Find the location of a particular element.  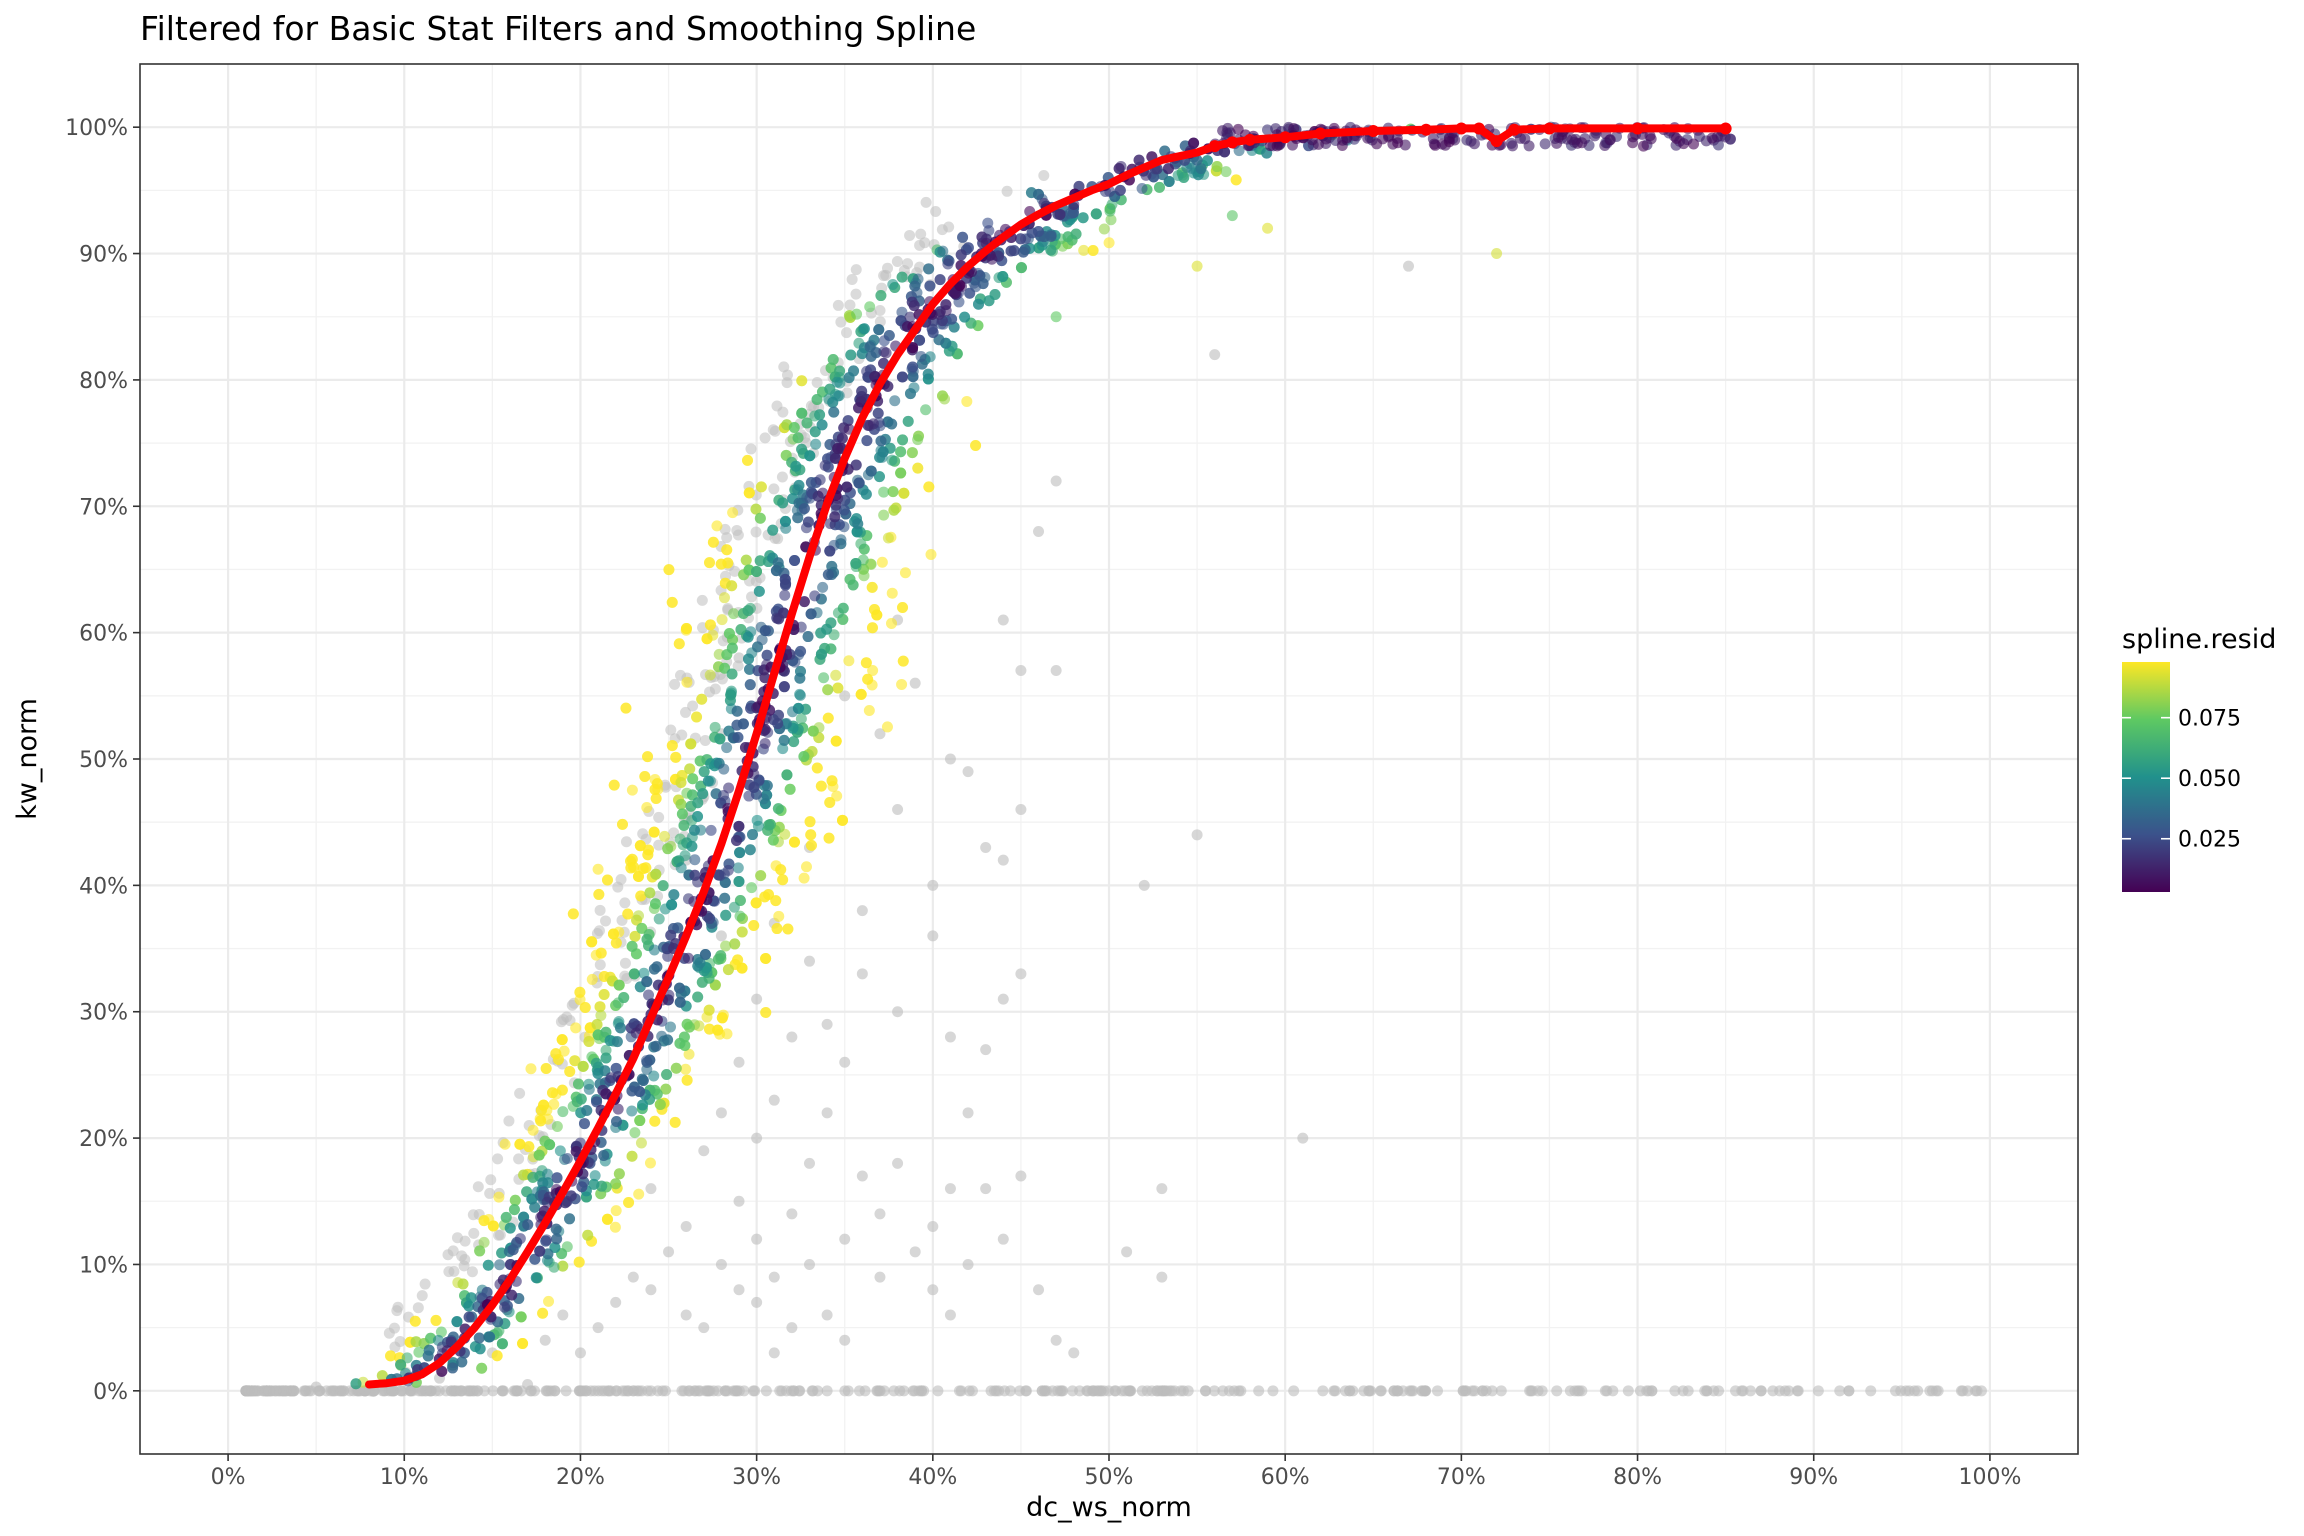

y-tick-label: 30% is located at coordinates (103, 1013).